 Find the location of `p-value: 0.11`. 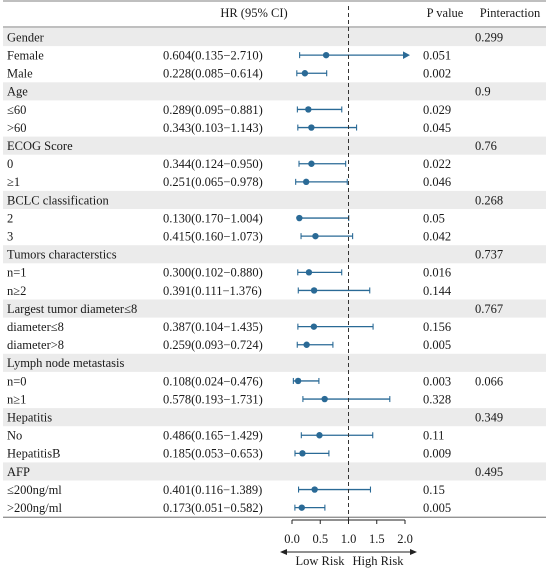

p-value: 0.11 is located at coordinates (433, 436).